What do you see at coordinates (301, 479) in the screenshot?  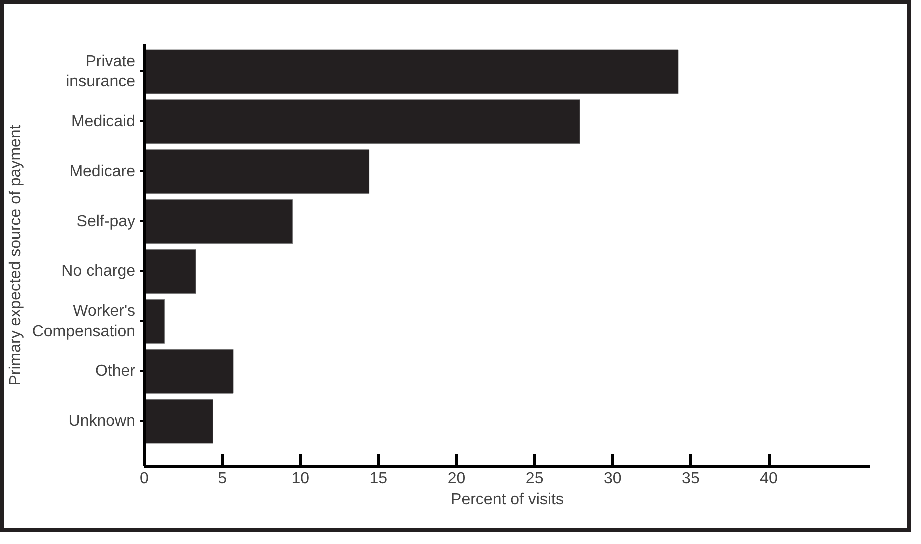 I see `x-tick-label: 10` at bounding box center [301, 479].